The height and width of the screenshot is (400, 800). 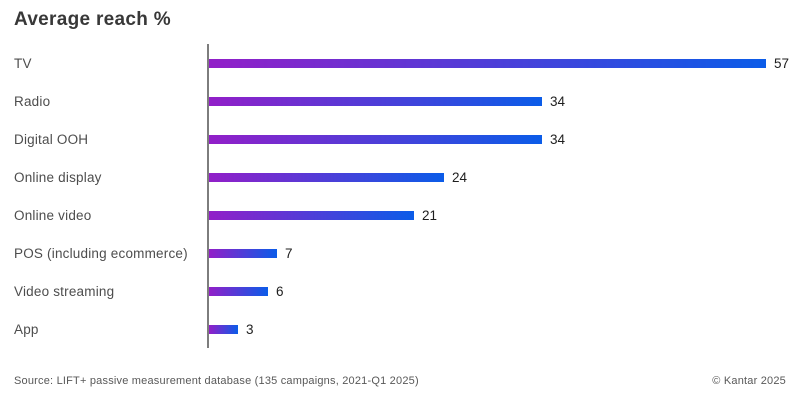 I want to click on bar-area: 24, so click(x=503, y=177).